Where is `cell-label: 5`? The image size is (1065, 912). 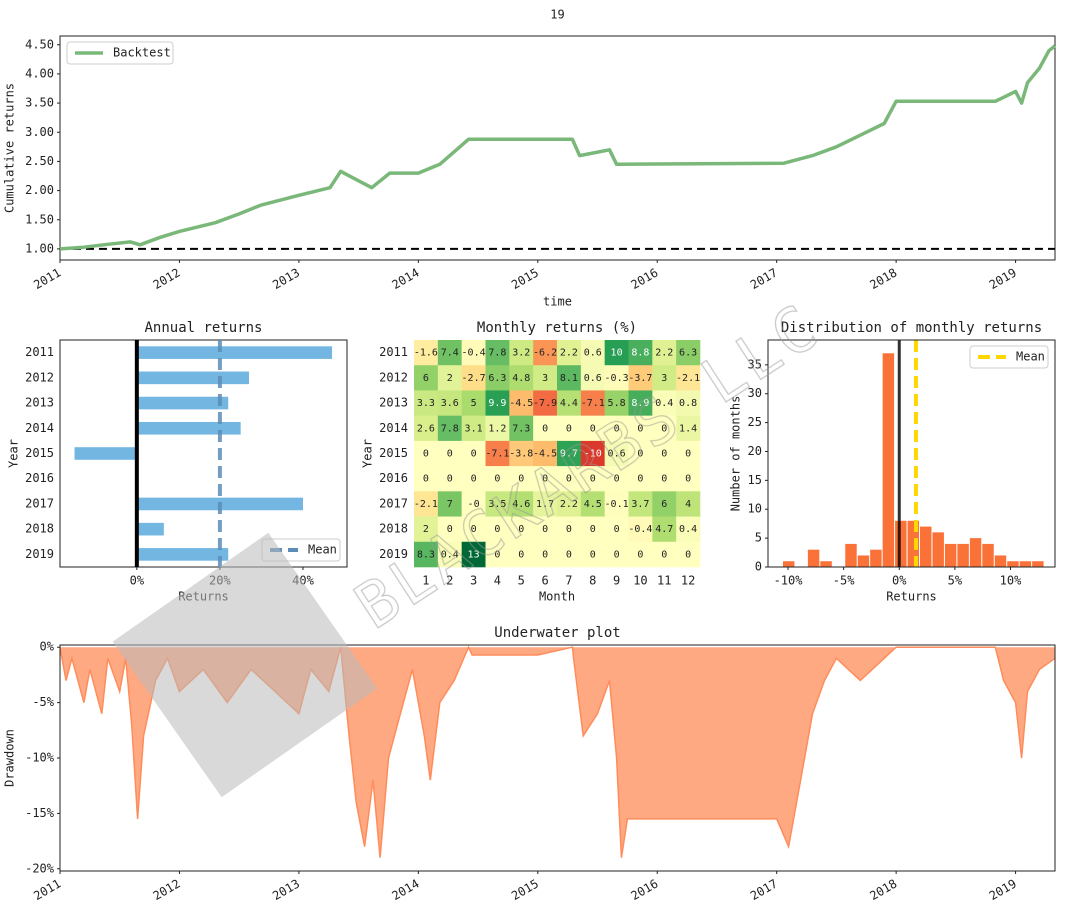 cell-label: 5 is located at coordinates (474, 403).